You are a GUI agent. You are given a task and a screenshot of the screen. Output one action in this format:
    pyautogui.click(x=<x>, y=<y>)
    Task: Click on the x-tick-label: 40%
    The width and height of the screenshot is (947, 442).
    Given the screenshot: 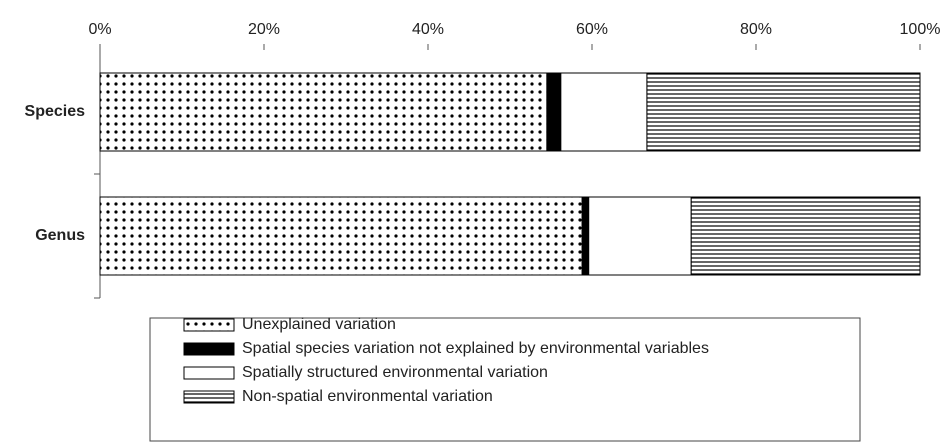 What is the action you would take?
    pyautogui.click(x=428, y=29)
    